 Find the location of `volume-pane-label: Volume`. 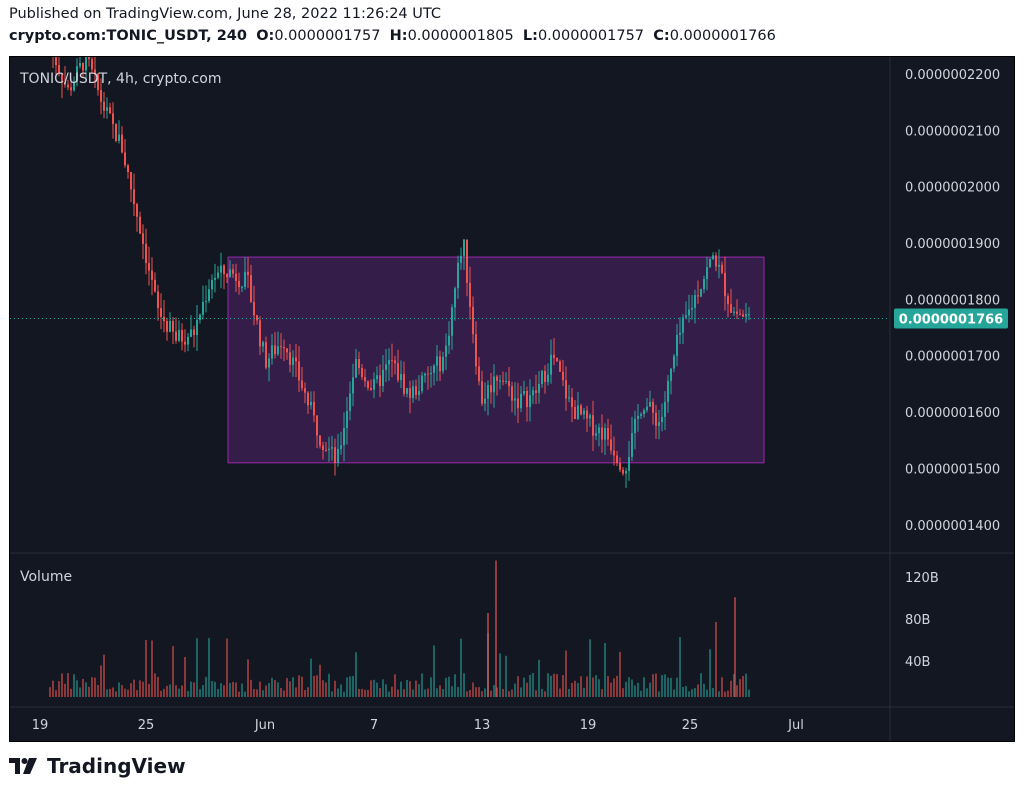

volume-pane-label: Volume is located at coordinates (46, 577).